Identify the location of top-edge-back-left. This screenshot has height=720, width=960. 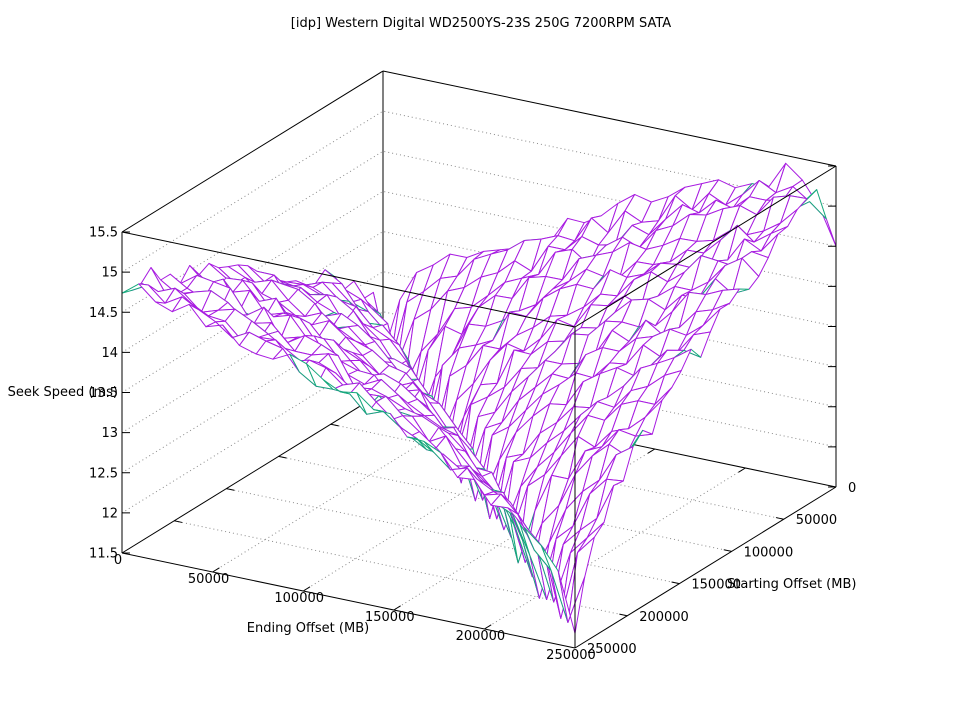
(252, 151).